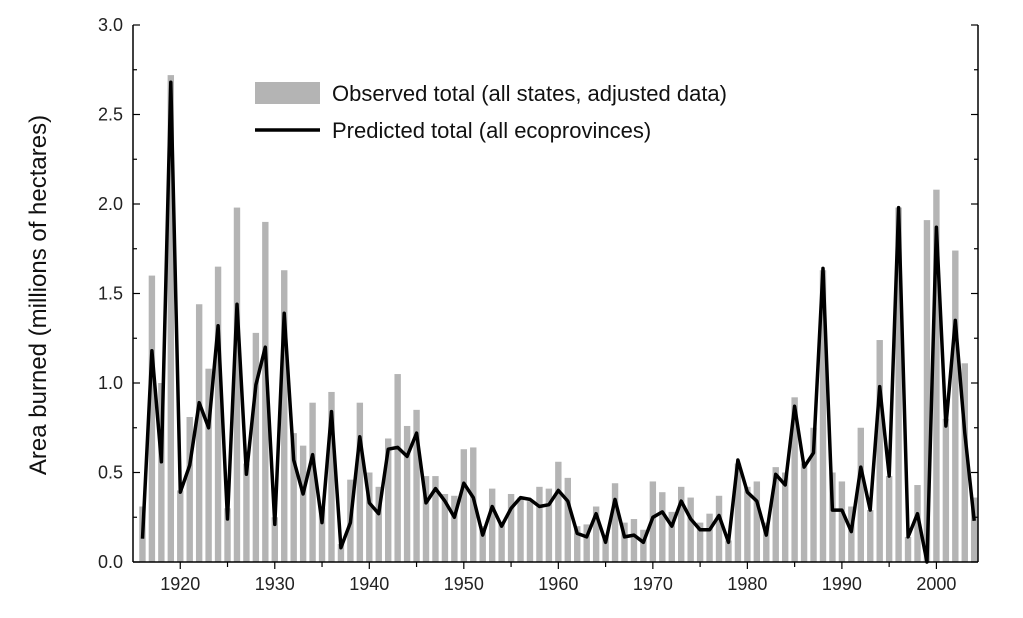 The width and height of the screenshot is (1023, 618). I want to click on bar-1921, so click(189, 489).